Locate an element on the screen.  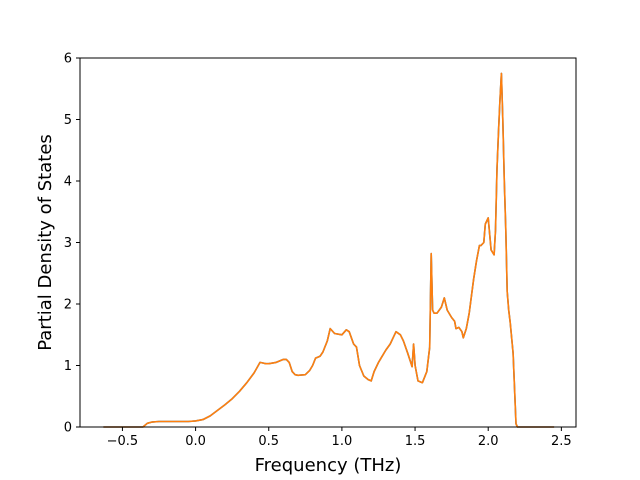
x-tick-label: 0.0 is located at coordinates (195, 441).